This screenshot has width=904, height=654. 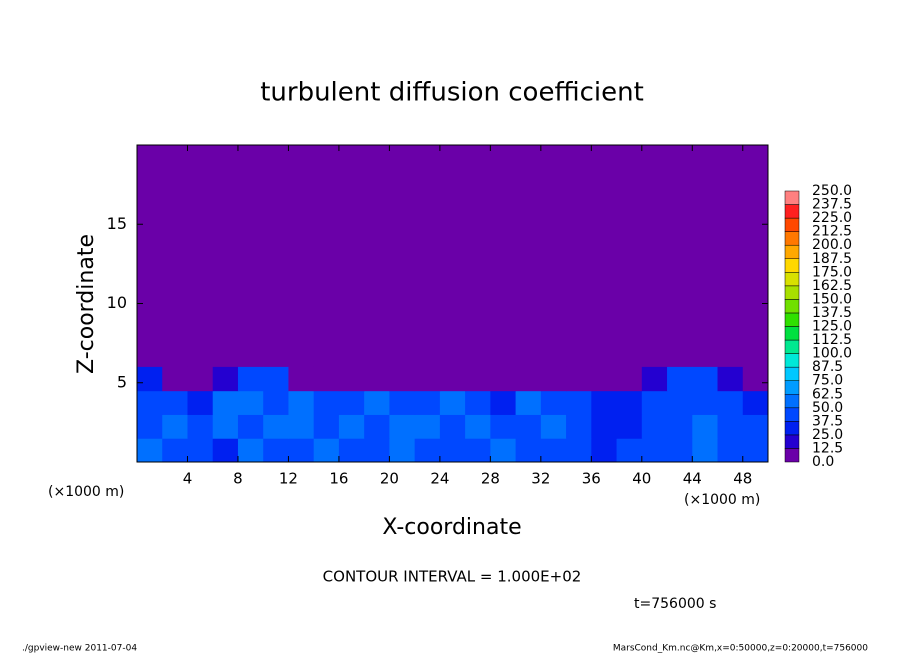 What do you see at coordinates (827, 448) in the screenshot?
I see `colorbar-label: 12.5` at bounding box center [827, 448].